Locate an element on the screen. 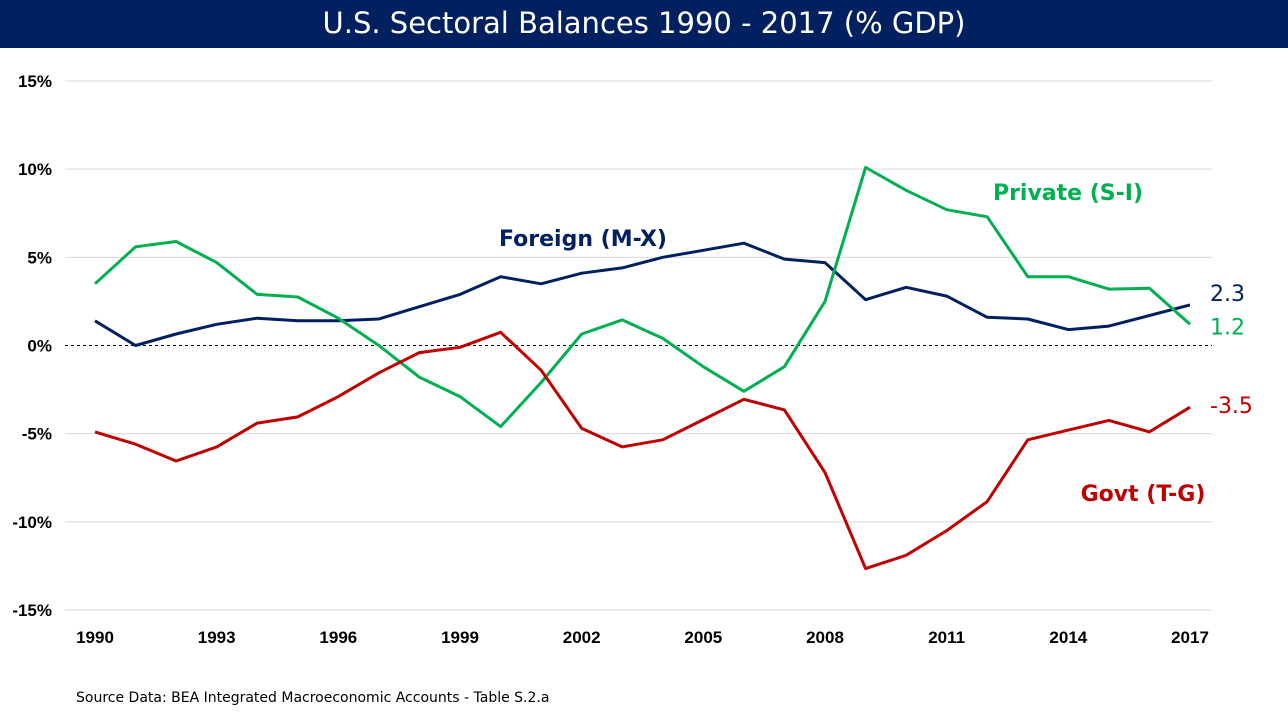 The image size is (1288, 720). x-tick-label: 2011 is located at coordinates (946, 637).